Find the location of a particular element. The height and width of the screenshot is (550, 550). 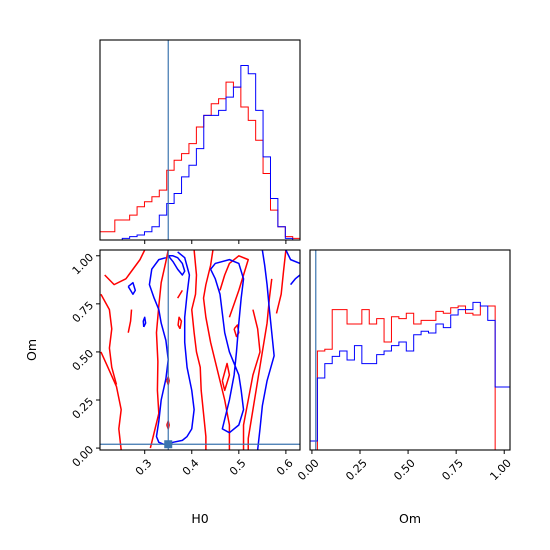

om-histogram-frame is located at coordinates (410, 350).